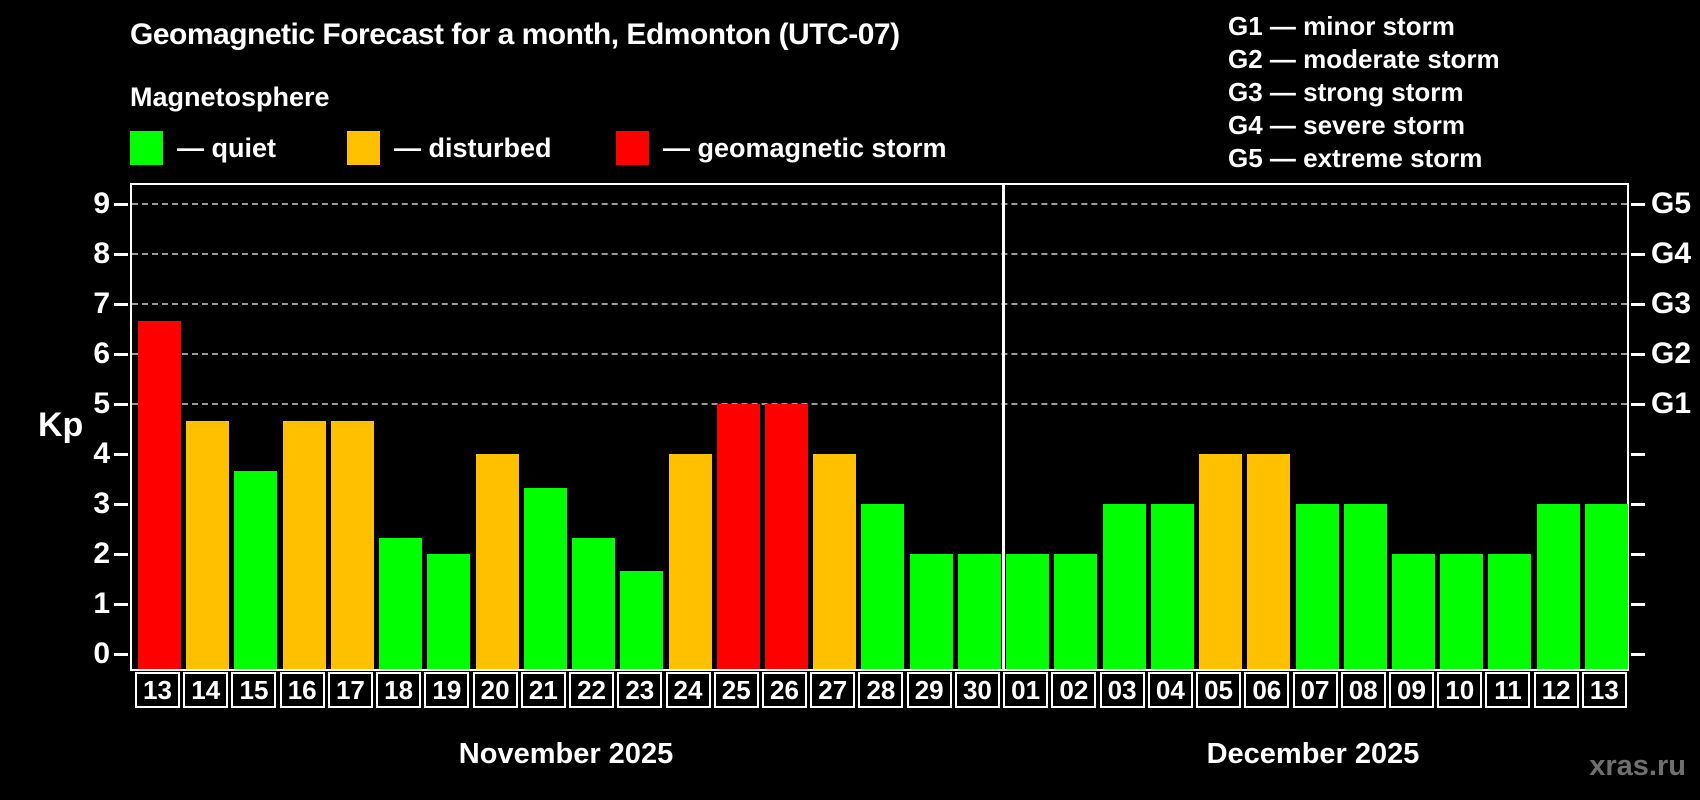  I want to click on day-label-22: 22, so click(592, 690).